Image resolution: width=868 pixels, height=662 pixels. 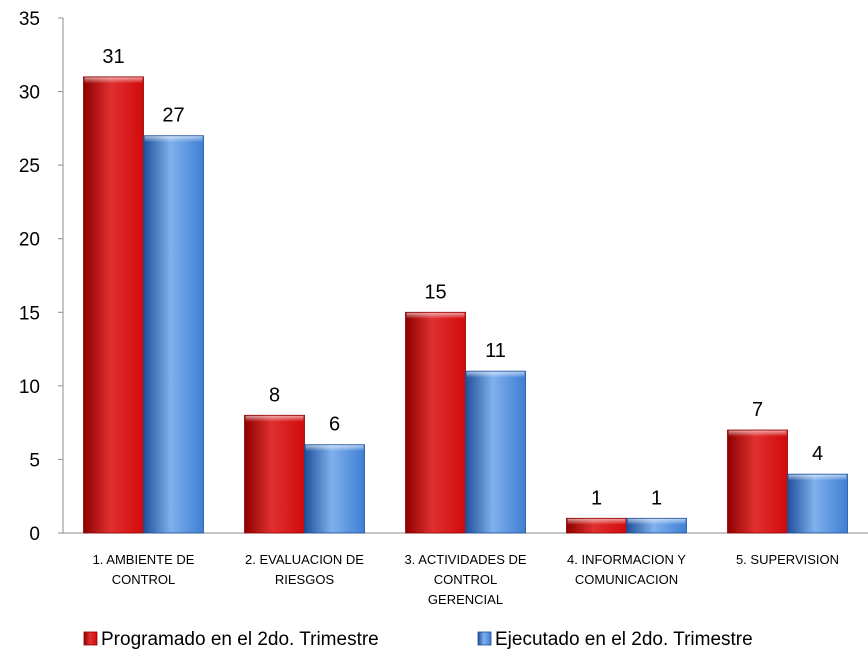 What do you see at coordinates (465, 559) in the screenshot?
I see `x-category-label: 3. ACTIVIDADES DE` at bounding box center [465, 559].